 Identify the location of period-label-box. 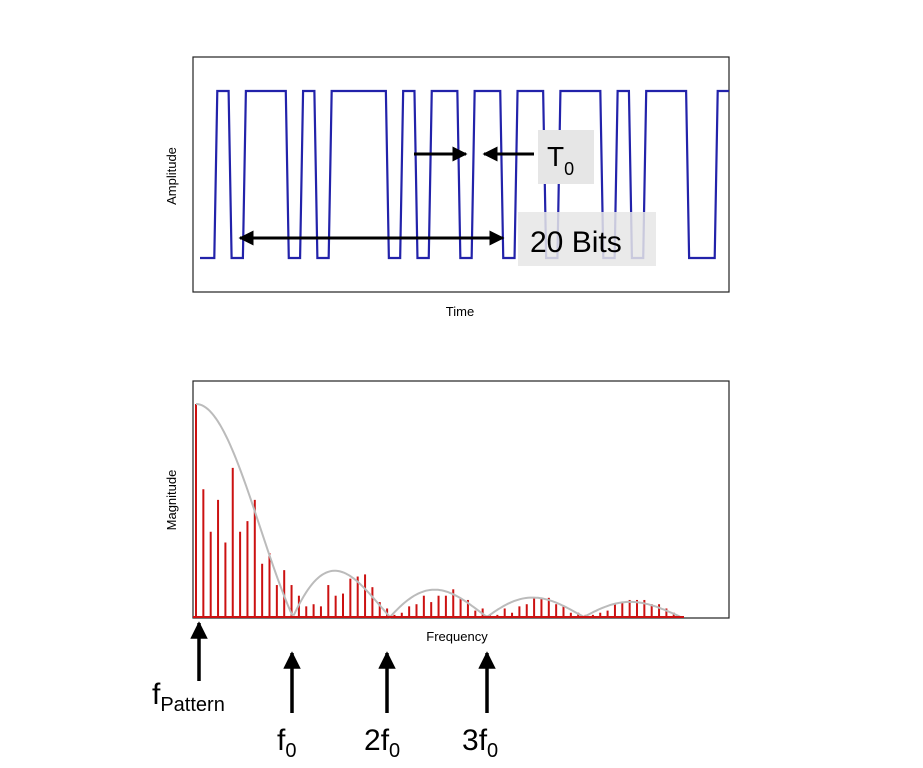
(566, 157).